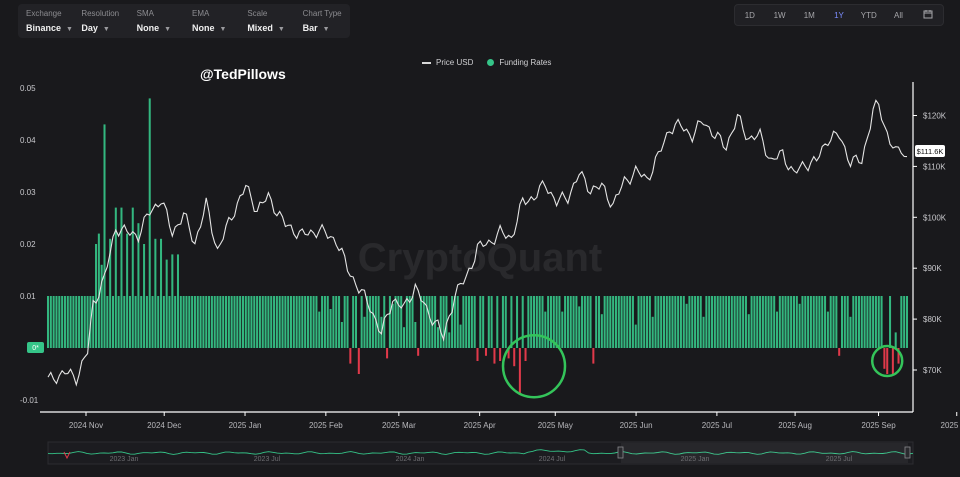  I want to click on left-axis: 0.05 0.04 0.03 0.02 0.01 -0.01 0*, so click(32, 244).